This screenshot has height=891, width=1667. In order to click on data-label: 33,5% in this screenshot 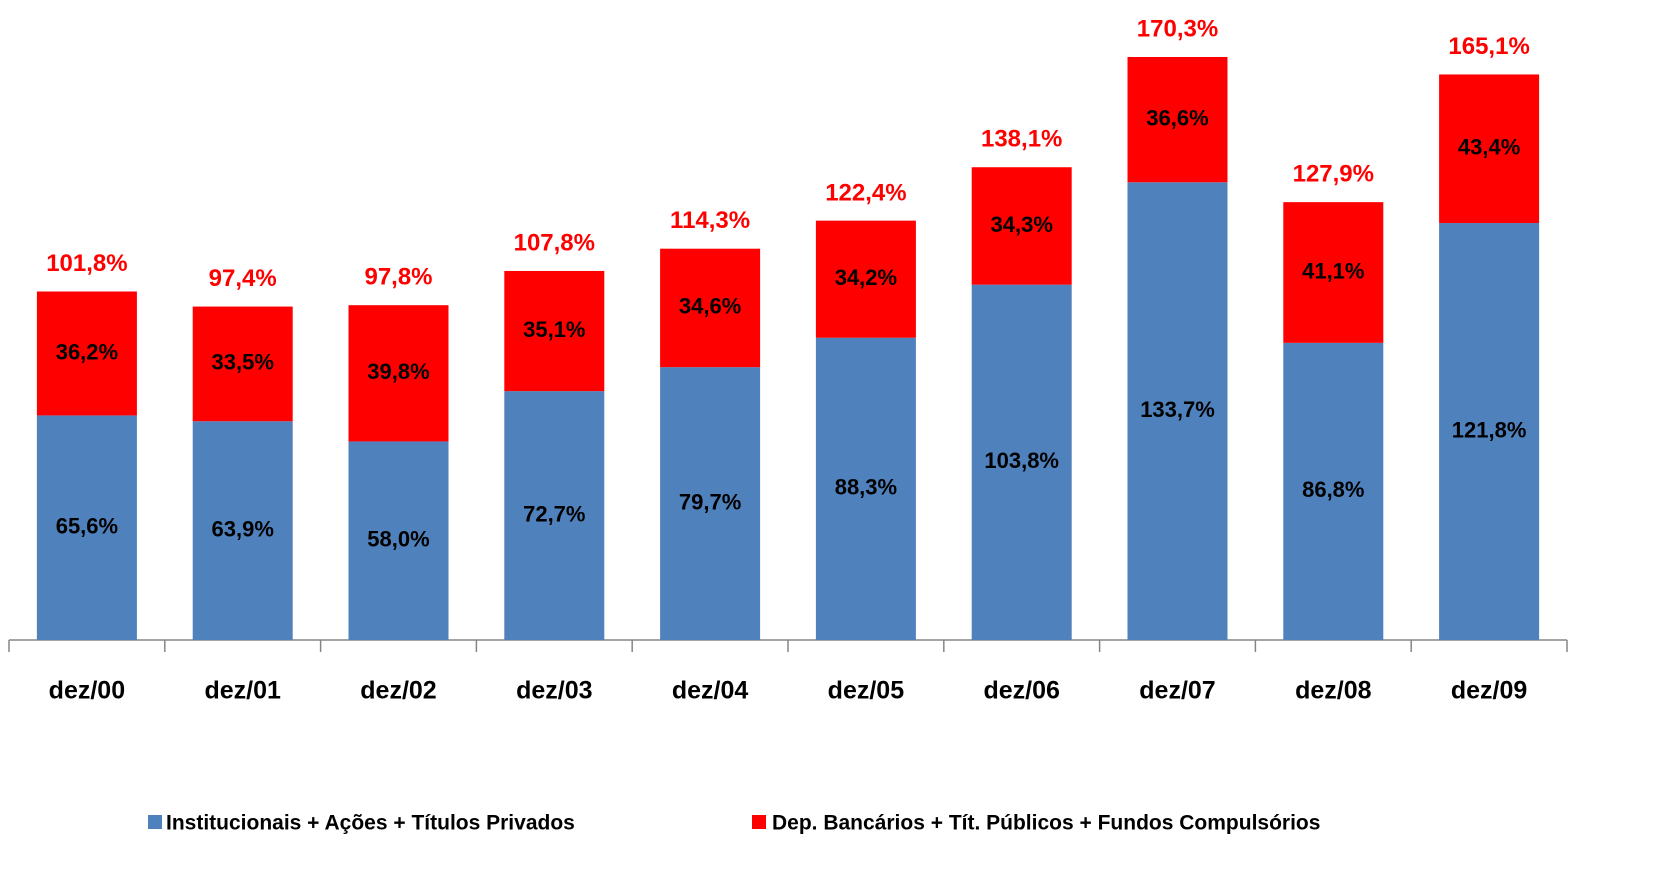, I will do `click(243, 362)`.